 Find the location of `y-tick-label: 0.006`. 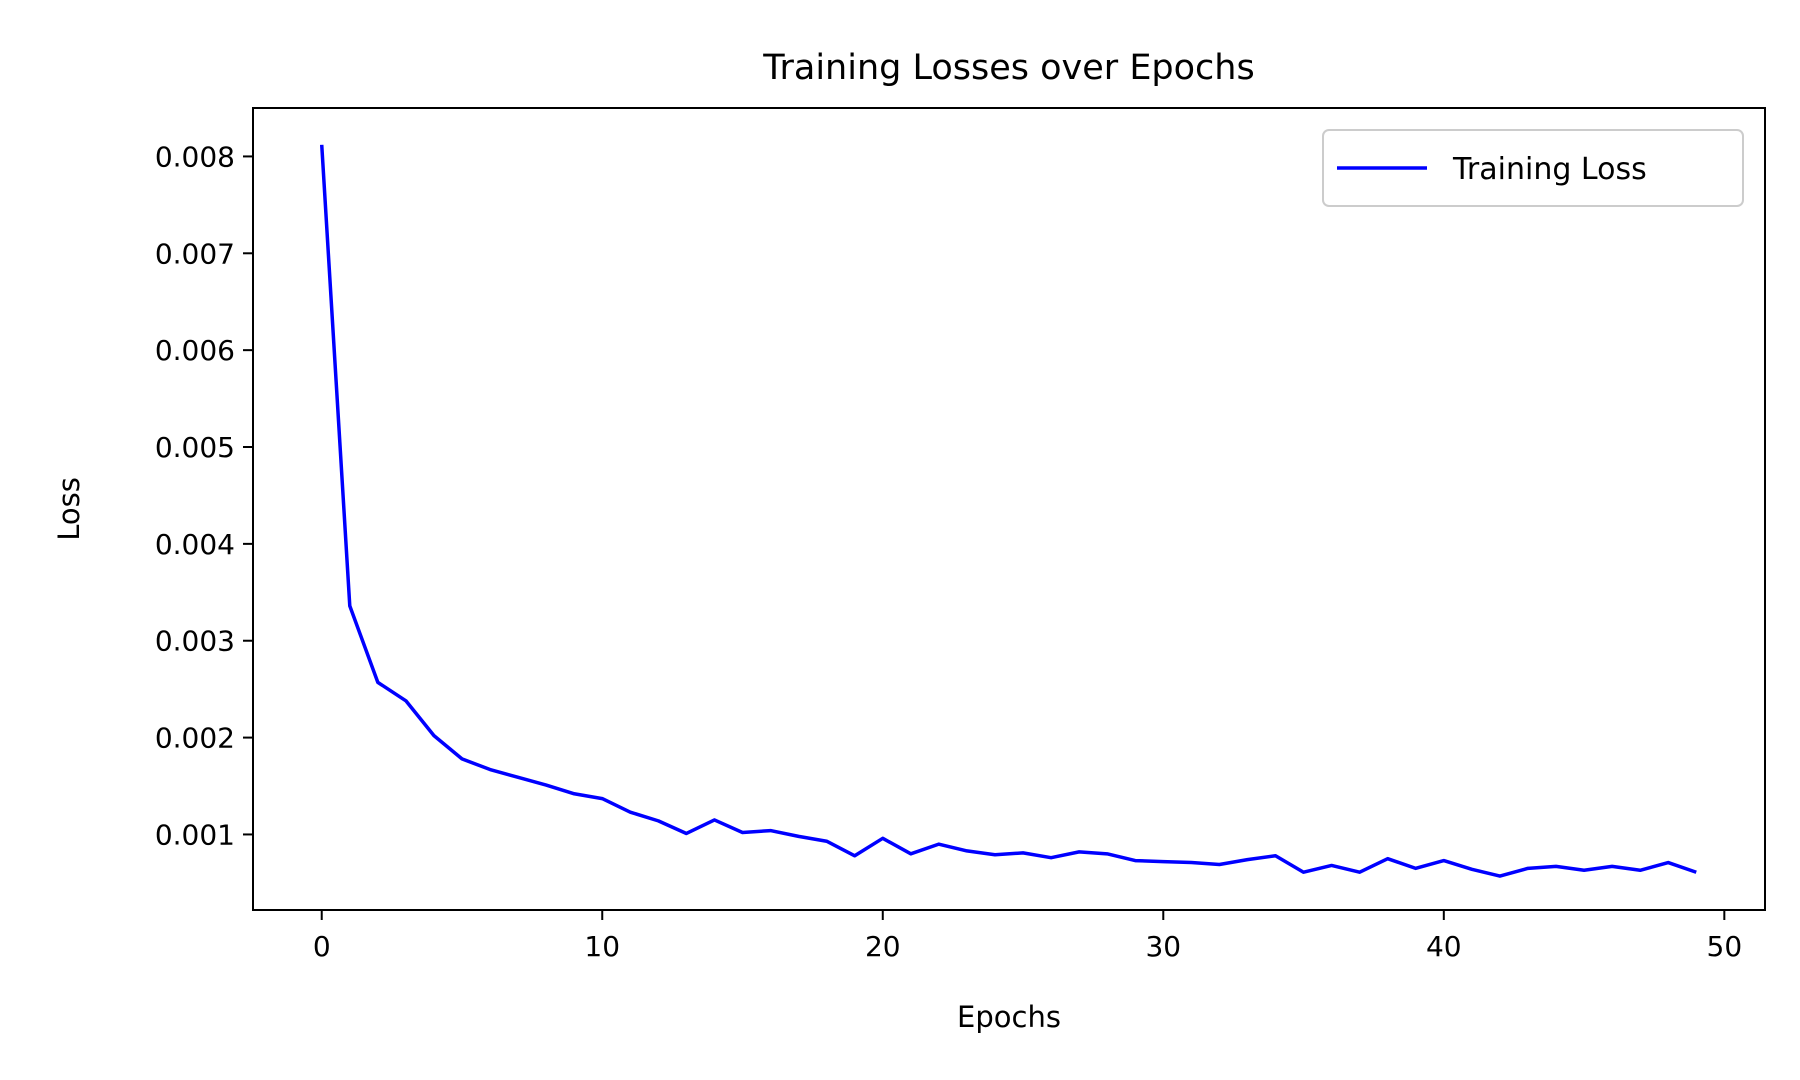

y-tick-label: 0.006 is located at coordinates (195, 350).